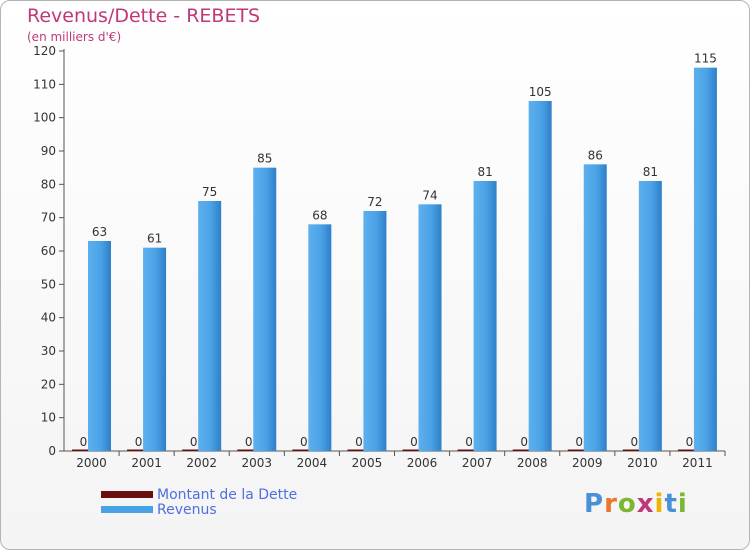  I want to click on data-label-revenus: 86, so click(595, 155).